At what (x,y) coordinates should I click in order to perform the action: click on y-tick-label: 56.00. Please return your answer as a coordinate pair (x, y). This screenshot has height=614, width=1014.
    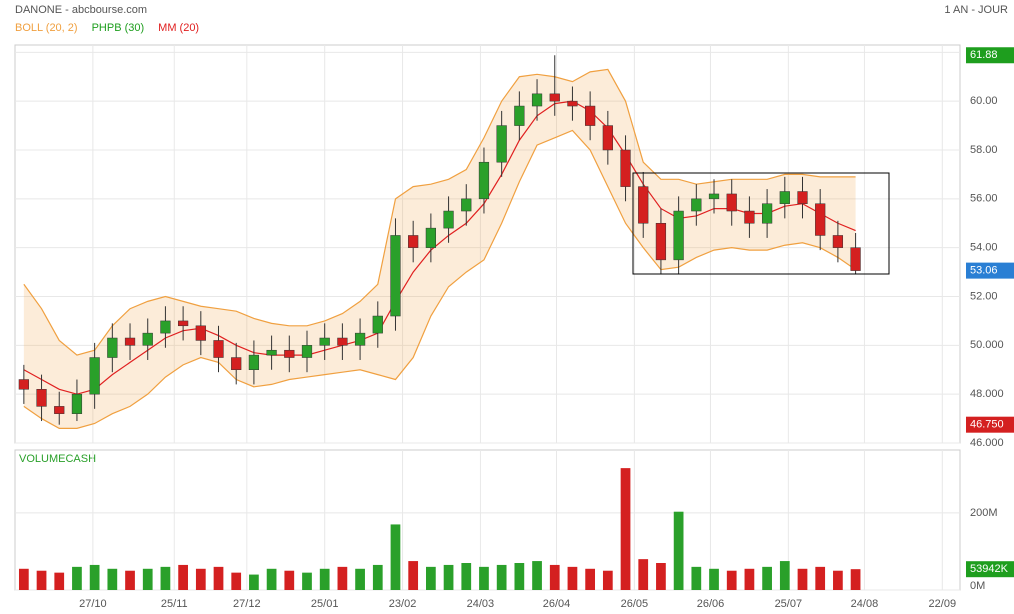
    Looking at the image, I should click on (984, 199).